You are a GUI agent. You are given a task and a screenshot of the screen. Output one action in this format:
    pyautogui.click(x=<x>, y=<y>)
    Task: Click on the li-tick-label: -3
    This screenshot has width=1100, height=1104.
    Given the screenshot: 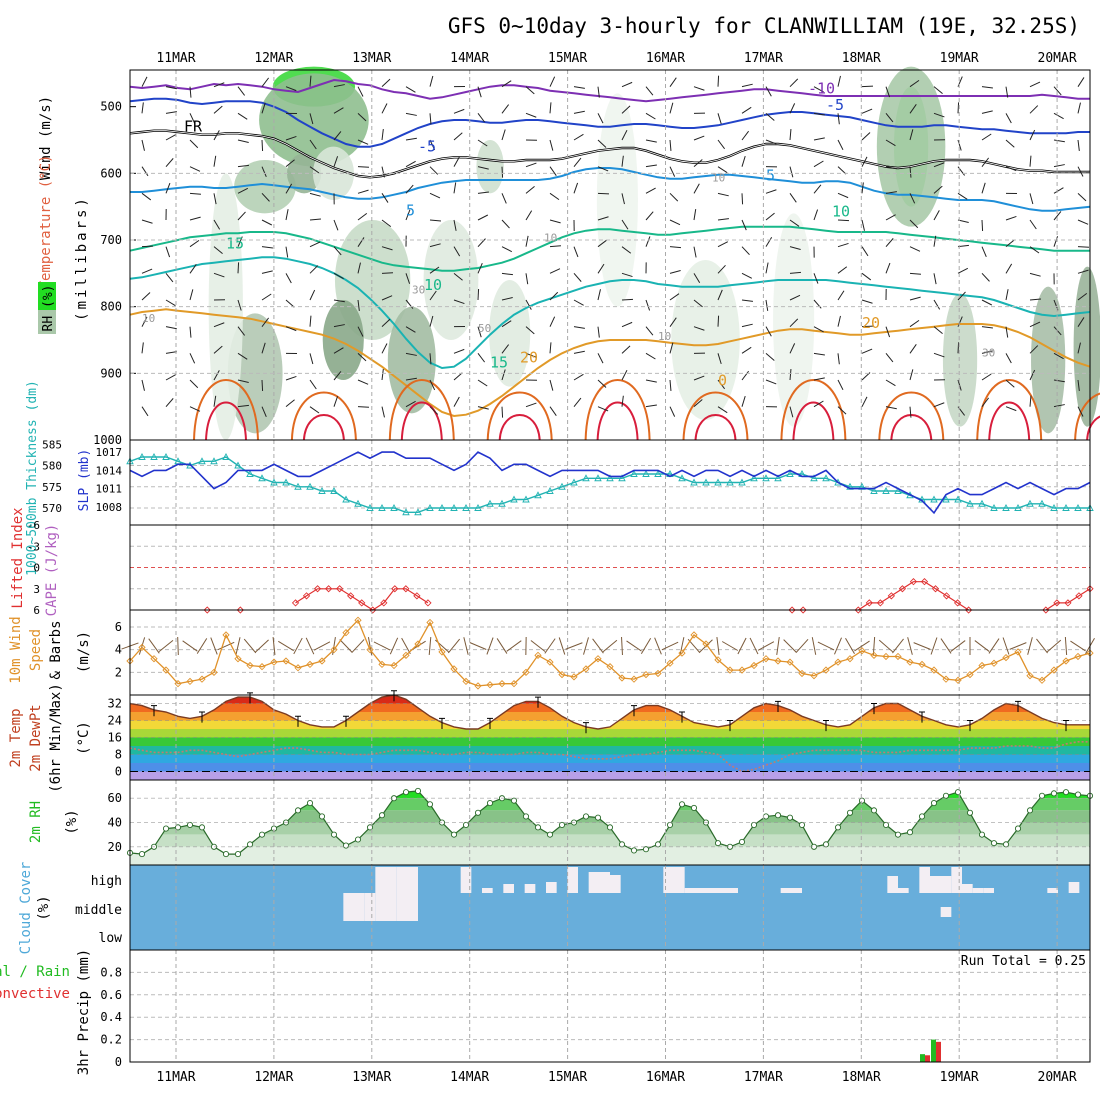 What is the action you would take?
    pyautogui.click(x=33, y=546)
    